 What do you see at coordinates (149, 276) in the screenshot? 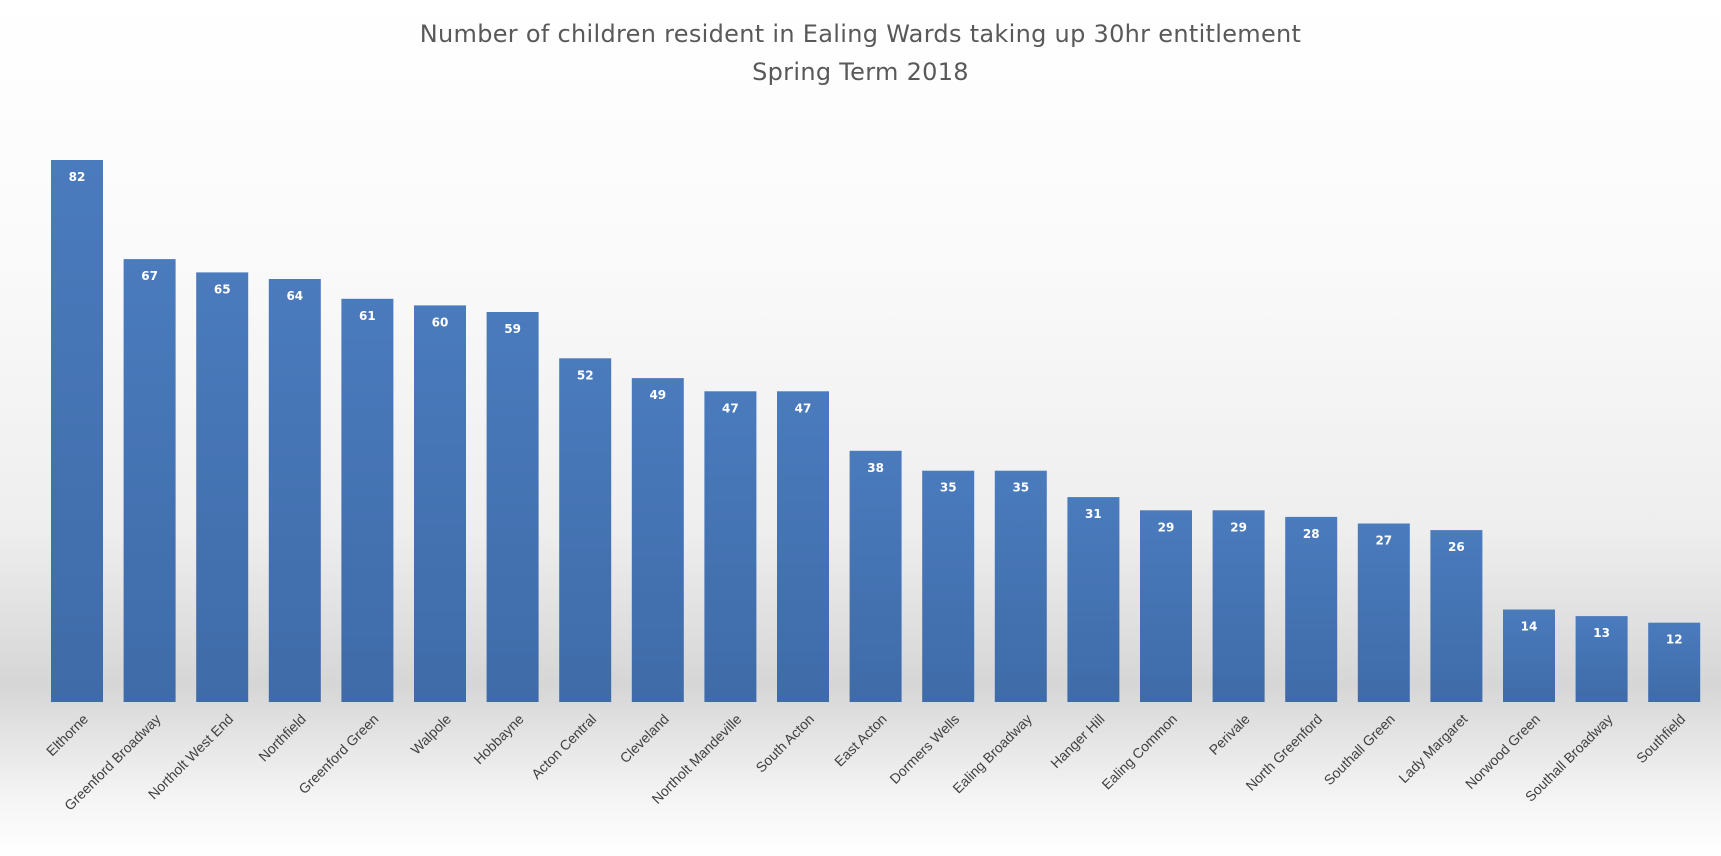
I see `value-label-greenford-broadway: 67` at bounding box center [149, 276].